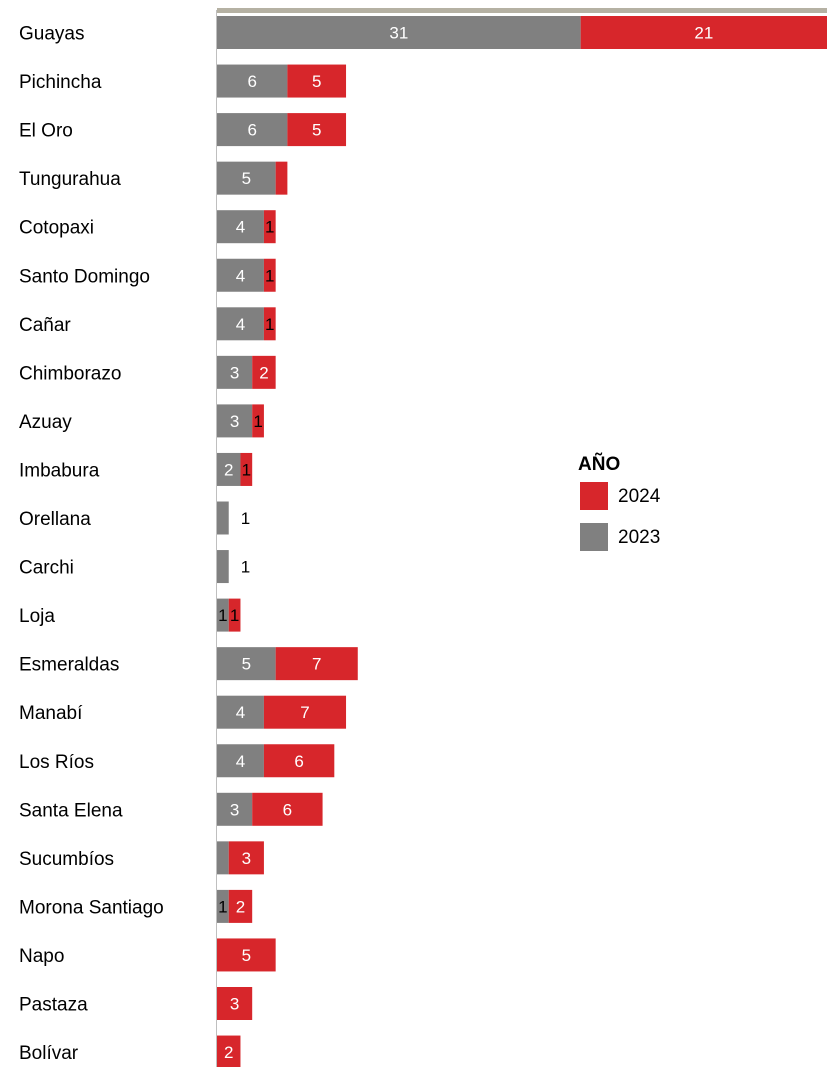 This screenshot has width=827, height=1067. I want to click on value-label-2024-morona-santiago: 2, so click(240, 906).